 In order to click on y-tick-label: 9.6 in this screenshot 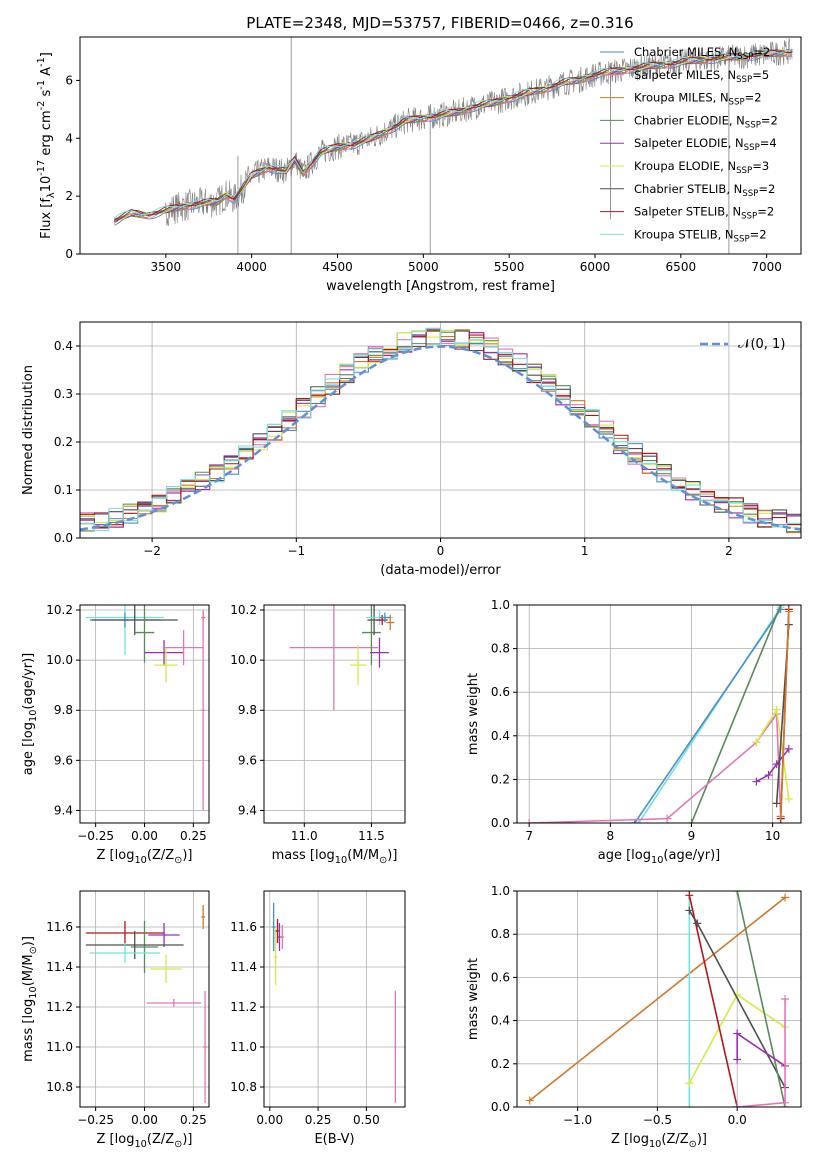, I will do `click(63, 760)`.